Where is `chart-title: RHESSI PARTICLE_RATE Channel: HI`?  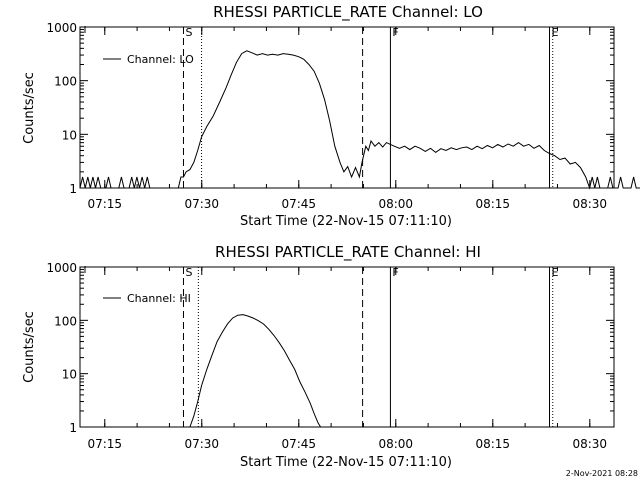 chart-title: RHESSI PARTICLE_RATE Channel: HI is located at coordinates (348, 252).